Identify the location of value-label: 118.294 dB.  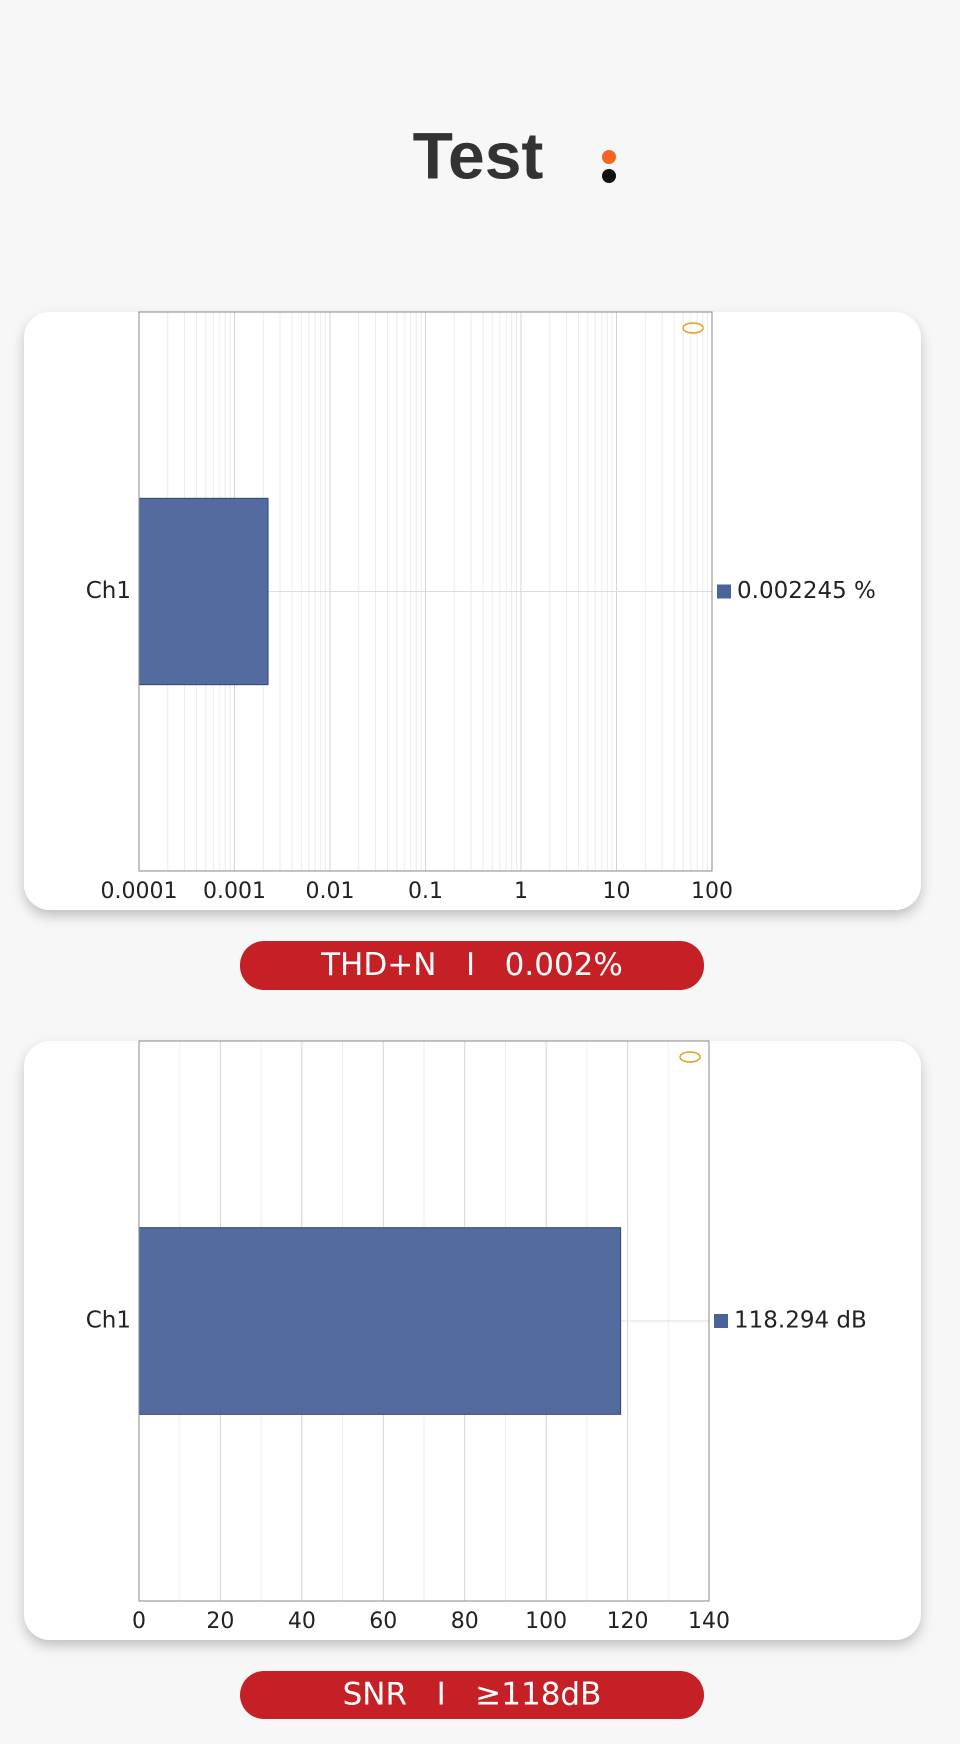
(800, 1321).